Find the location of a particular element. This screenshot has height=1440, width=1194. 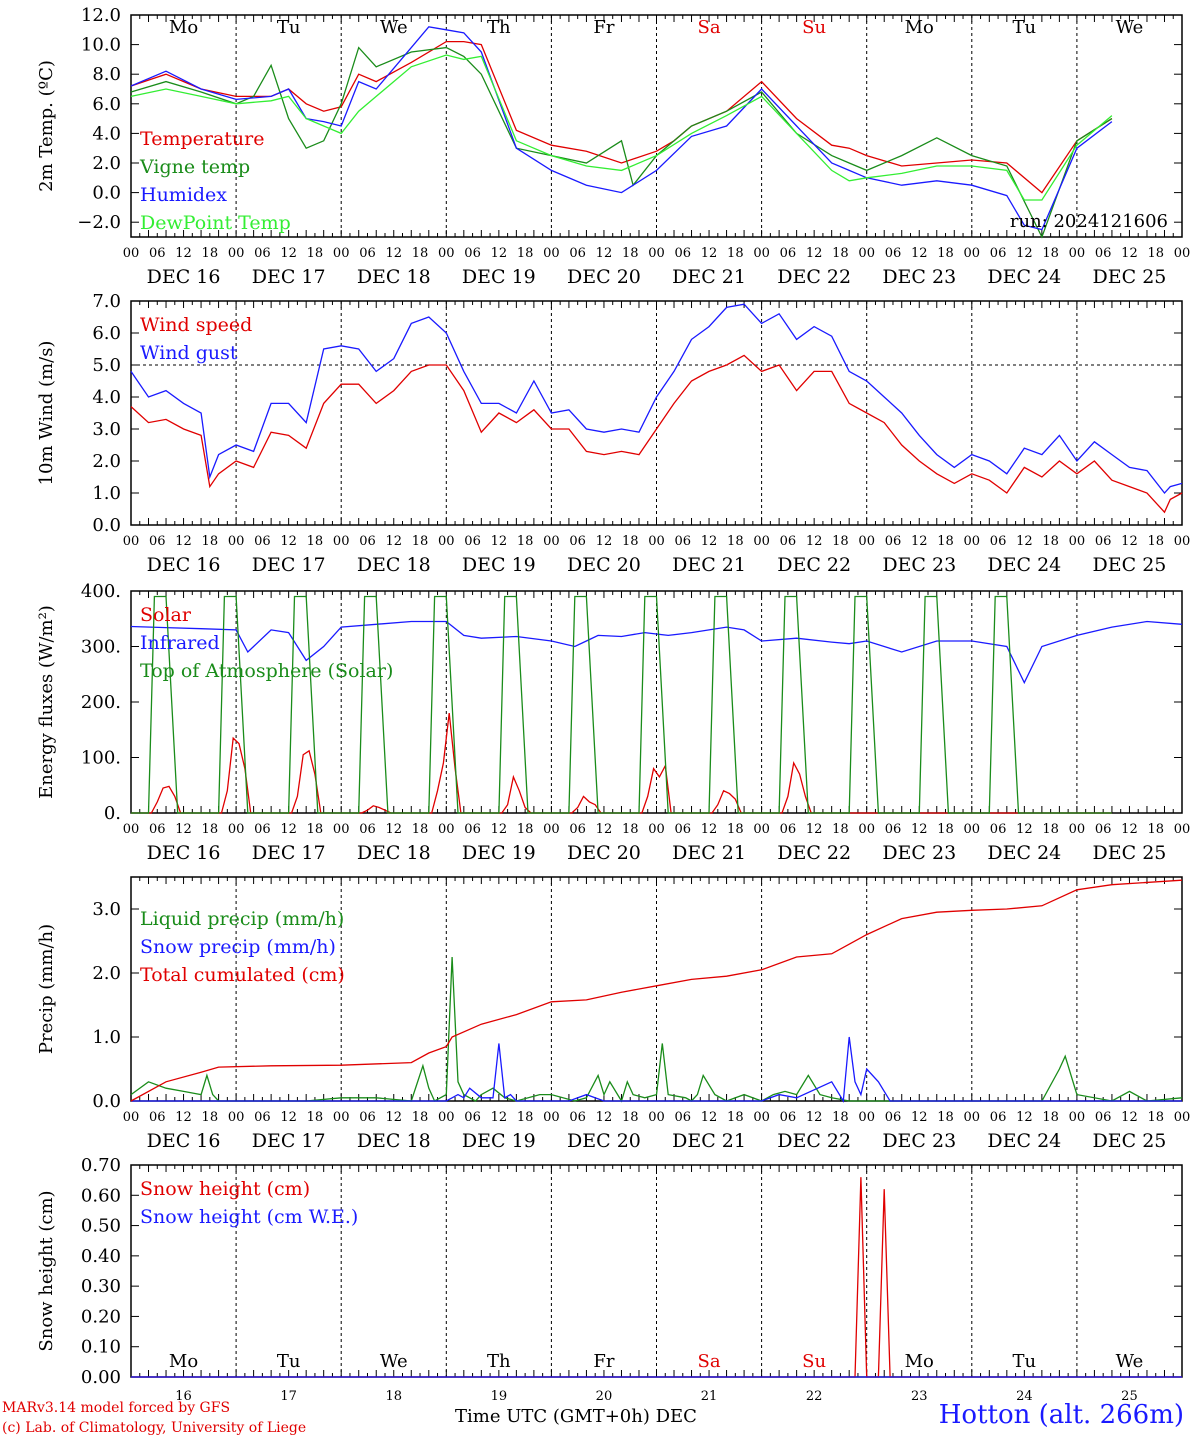

y-tick-label: 0.00 is located at coordinates (101, 1377).